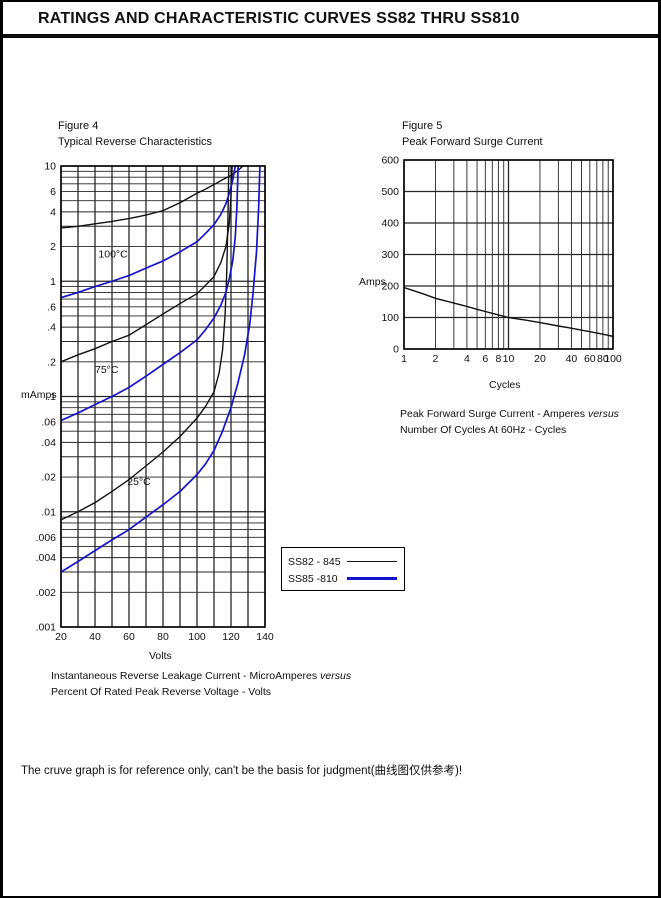 The width and height of the screenshot is (661, 898). Describe the element at coordinates (46, 628) in the screenshot. I see `svg-text: .001` at that location.